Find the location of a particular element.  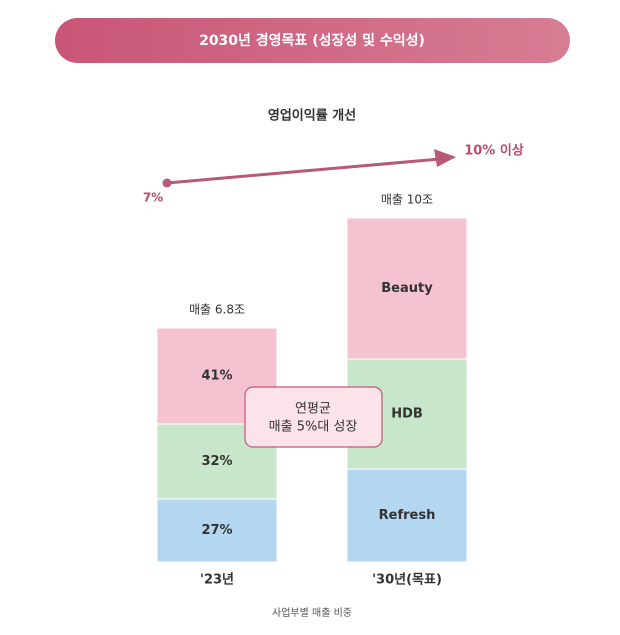

margin-title: 영업이익률 개선 is located at coordinates (312, 116).